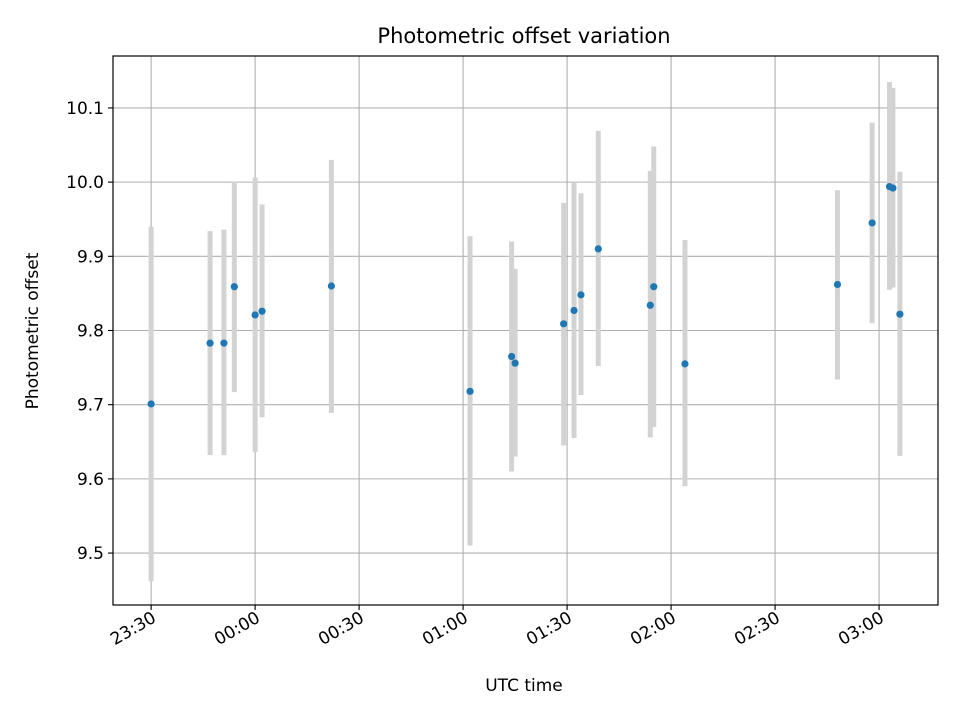  What do you see at coordinates (90, 257) in the screenshot?
I see `y-tick-label: 9.9` at bounding box center [90, 257].